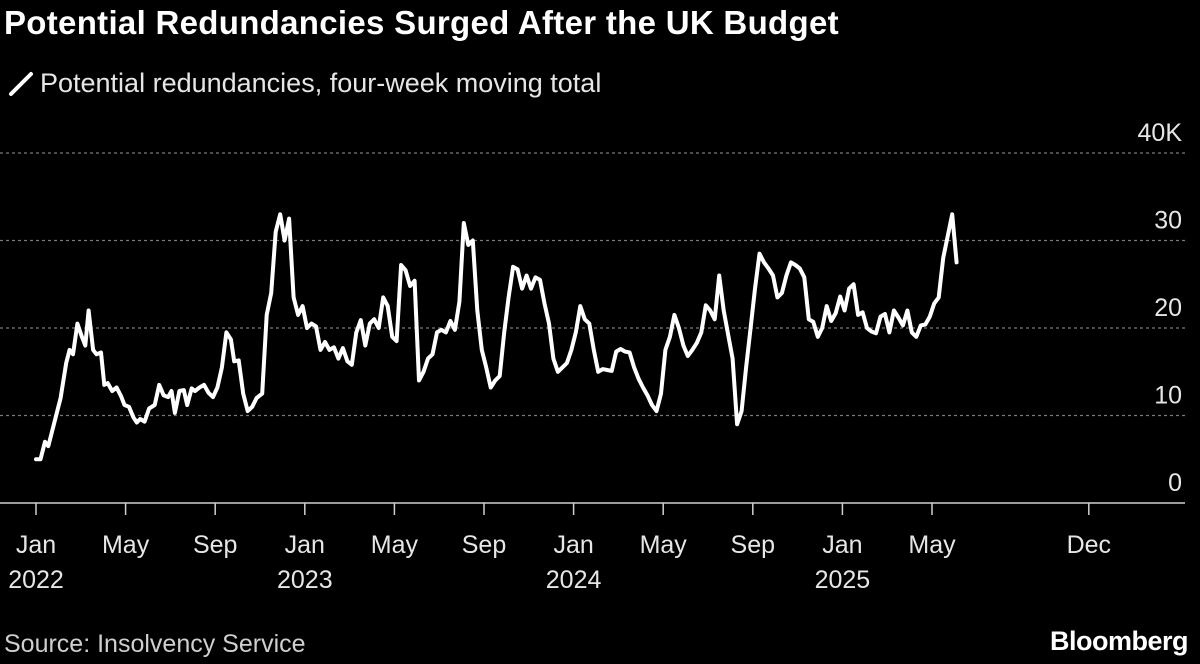 The height and width of the screenshot is (664, 1200). Describe the element at coordinates (1119, 641) in the screenshot. I see `bloomberg-logo: Bloomberg` at that location.